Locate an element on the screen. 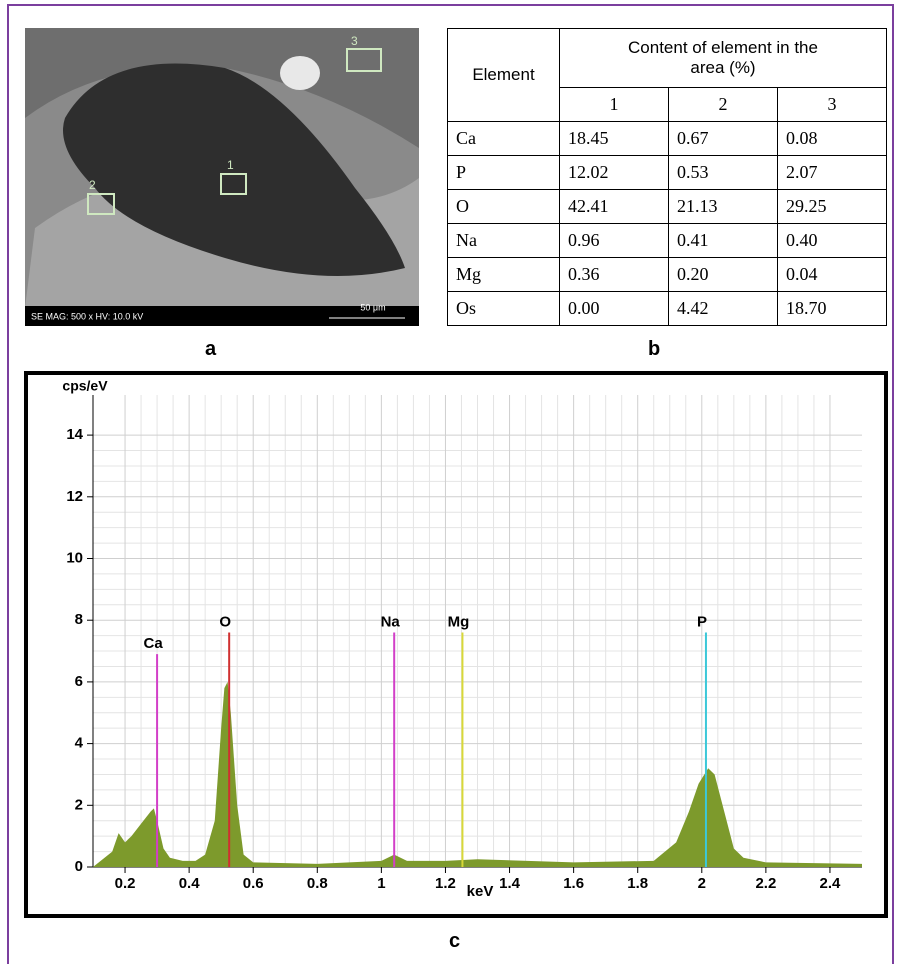 Image resolution: width=898 pixels, height=964 pixels. table-cell: P is located at coordinates (503, 172).